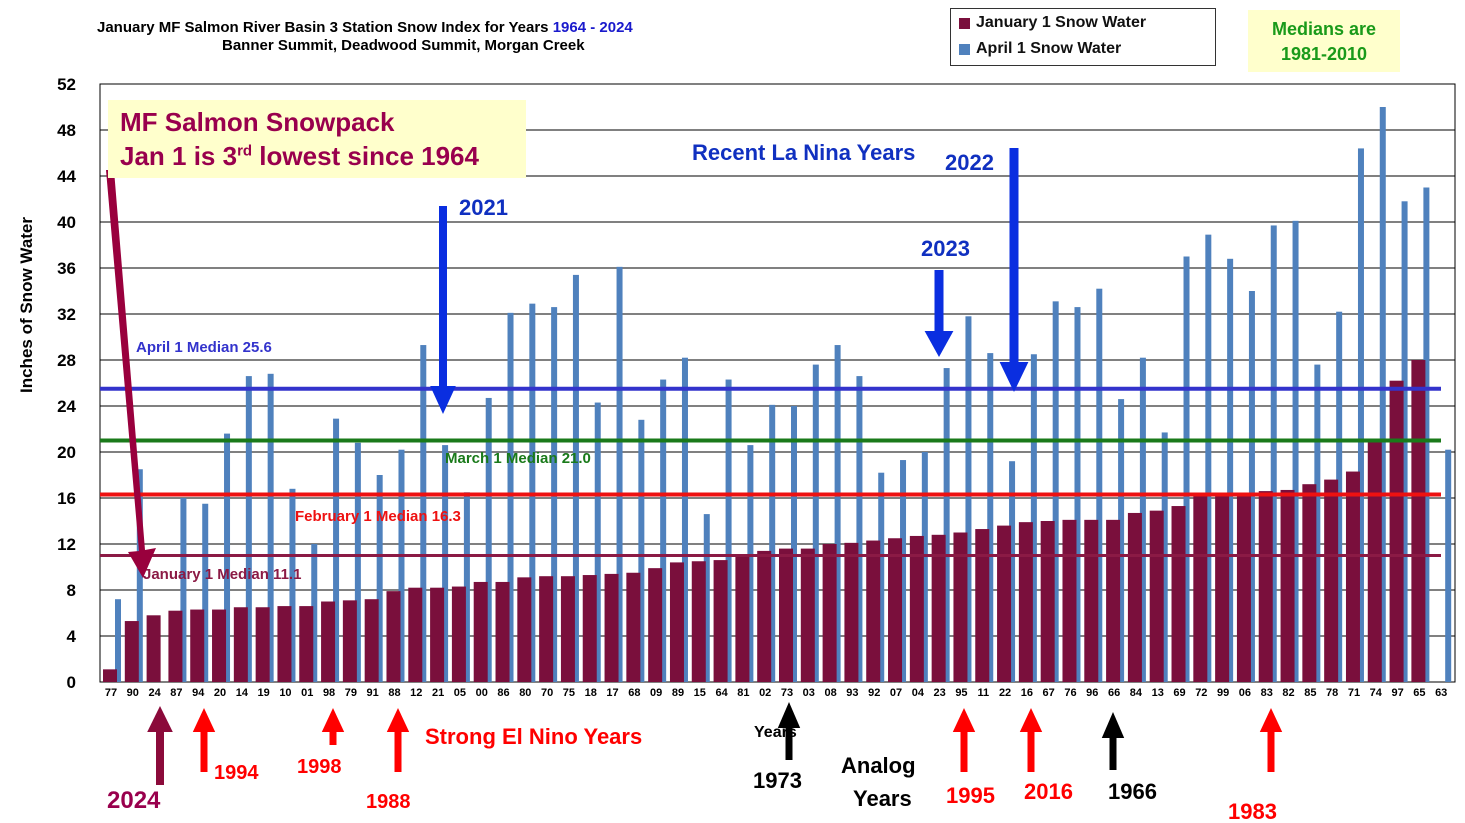 This screenshot has width=1465, height=823. What do you see at coordinates (593, 27) in the screenshot?
I see `chart-title-years: 1964 - 2024` at bounding box center [593, 27].